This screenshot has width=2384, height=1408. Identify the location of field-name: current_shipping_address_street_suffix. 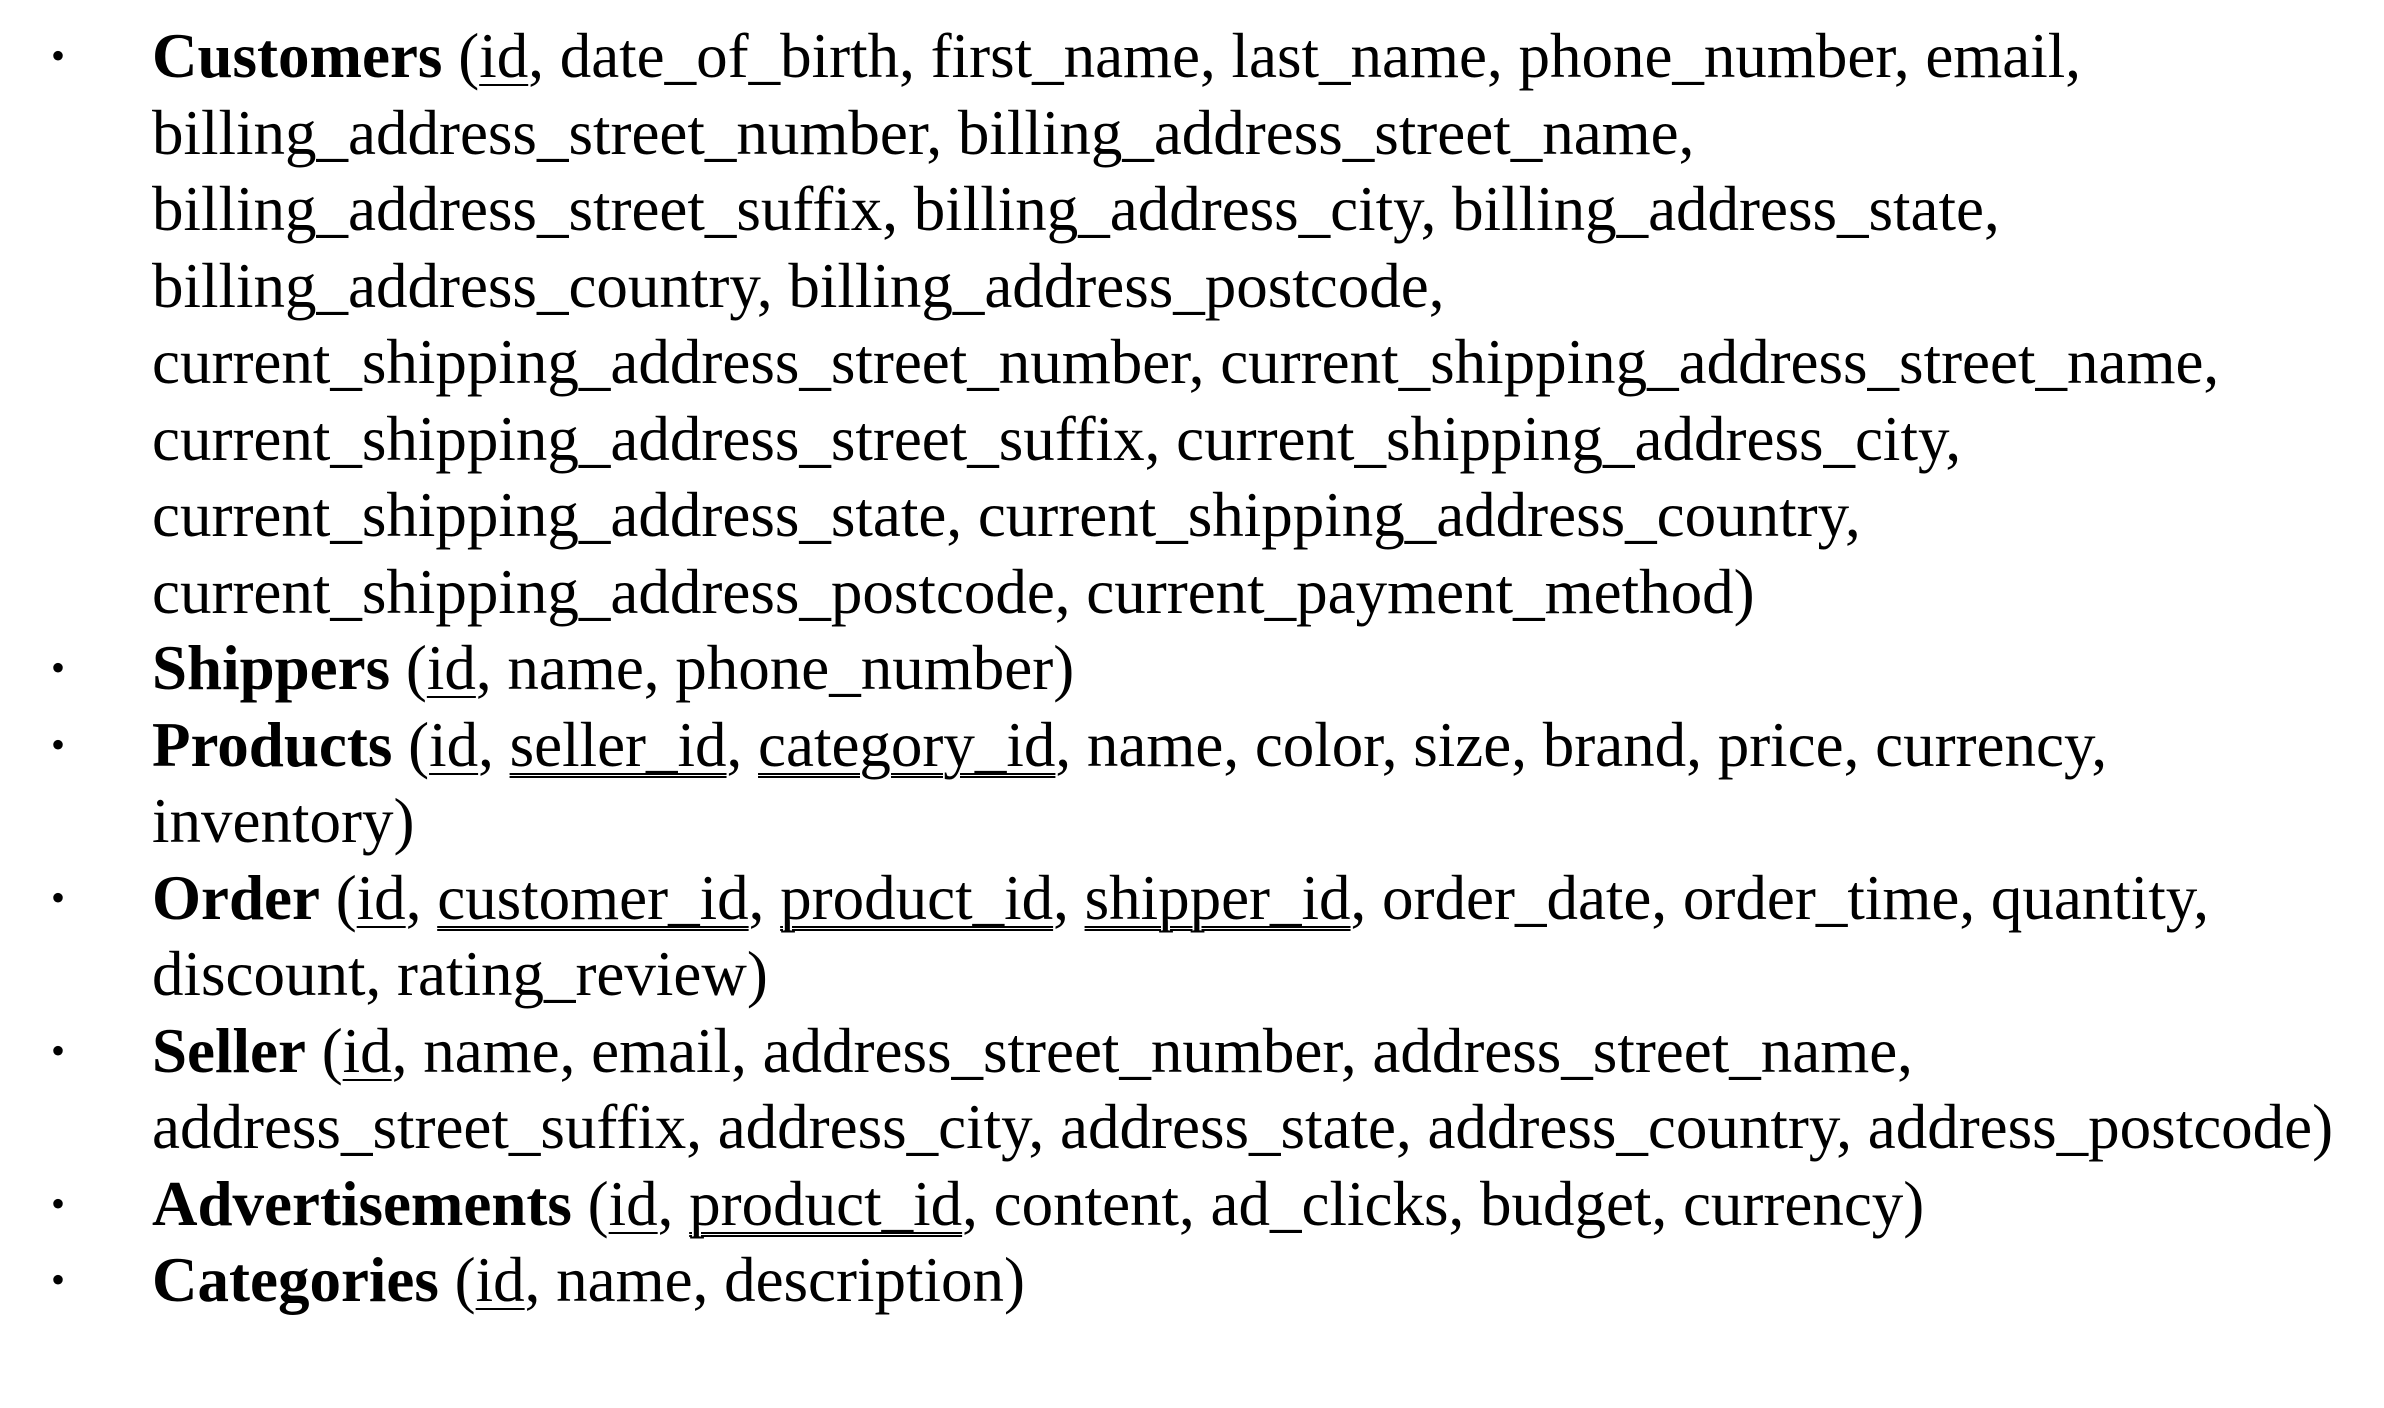
(648, 438).